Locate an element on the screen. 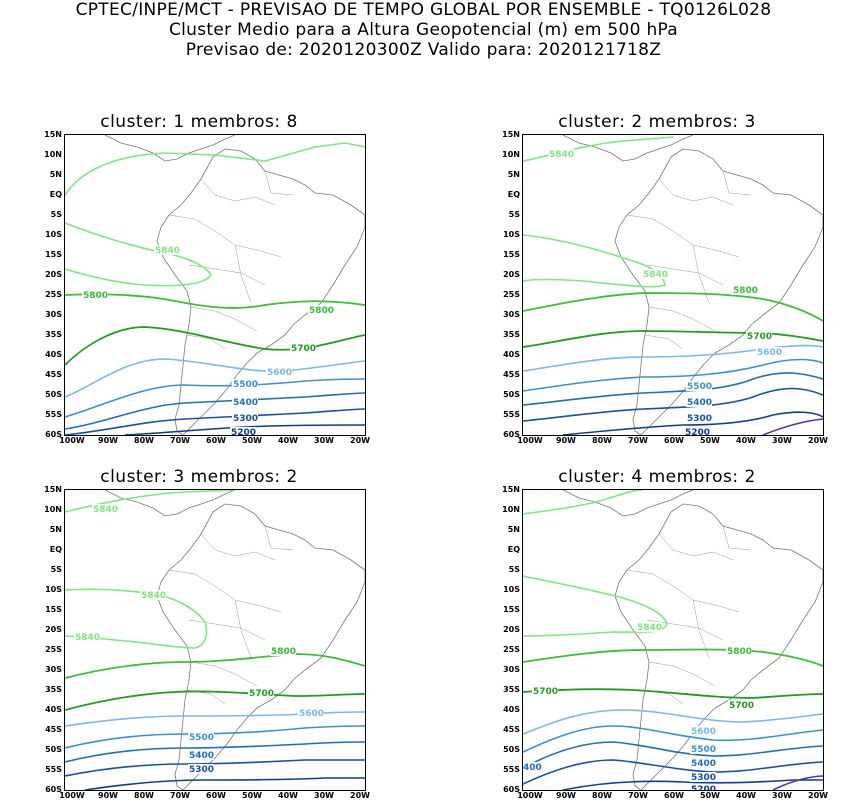 The image size is (847, 807). map-plot-area: 5840 5800 5800 5700 5600 5500 5400 5300 5200 is located at coordinates (215, 285).